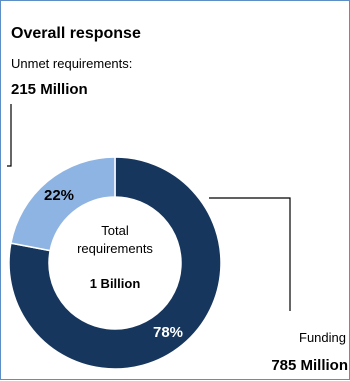 This screenshot has width=350, height=381. Describe the element at coordinates (115, 230) in the screenshot. I see `center-line1: Total` at that location.